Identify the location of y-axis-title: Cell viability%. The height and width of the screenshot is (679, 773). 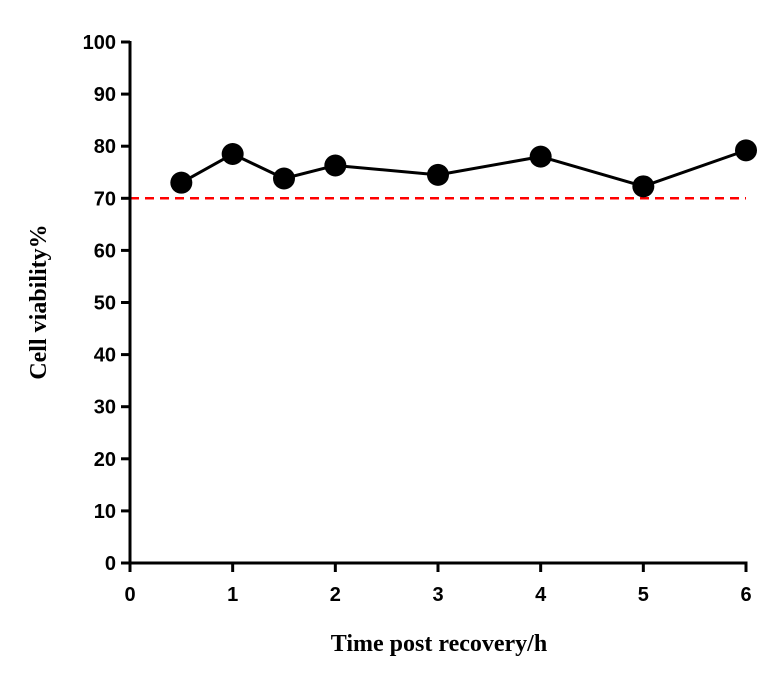
(39, 301).